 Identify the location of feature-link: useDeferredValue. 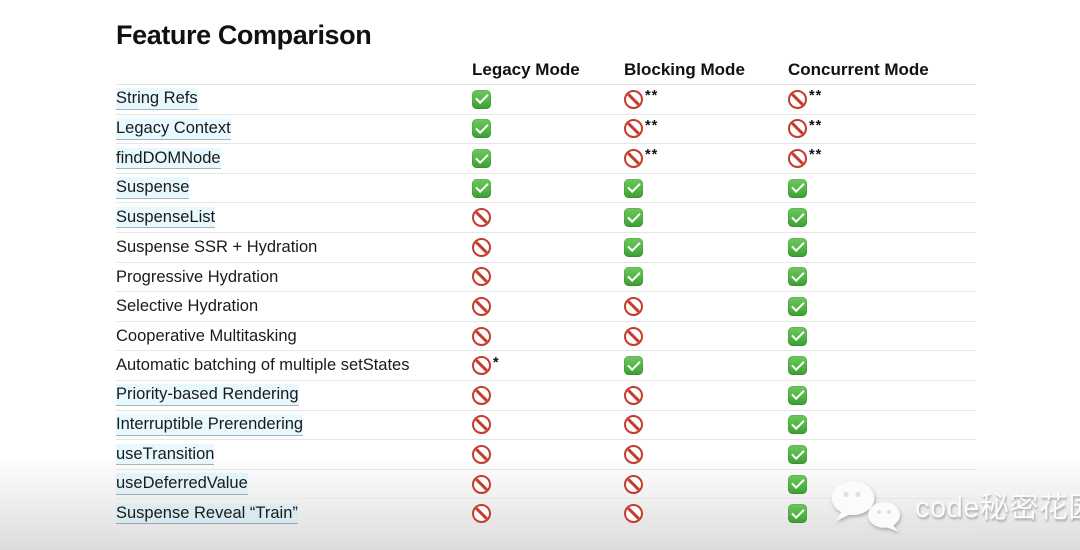
(182, 484).